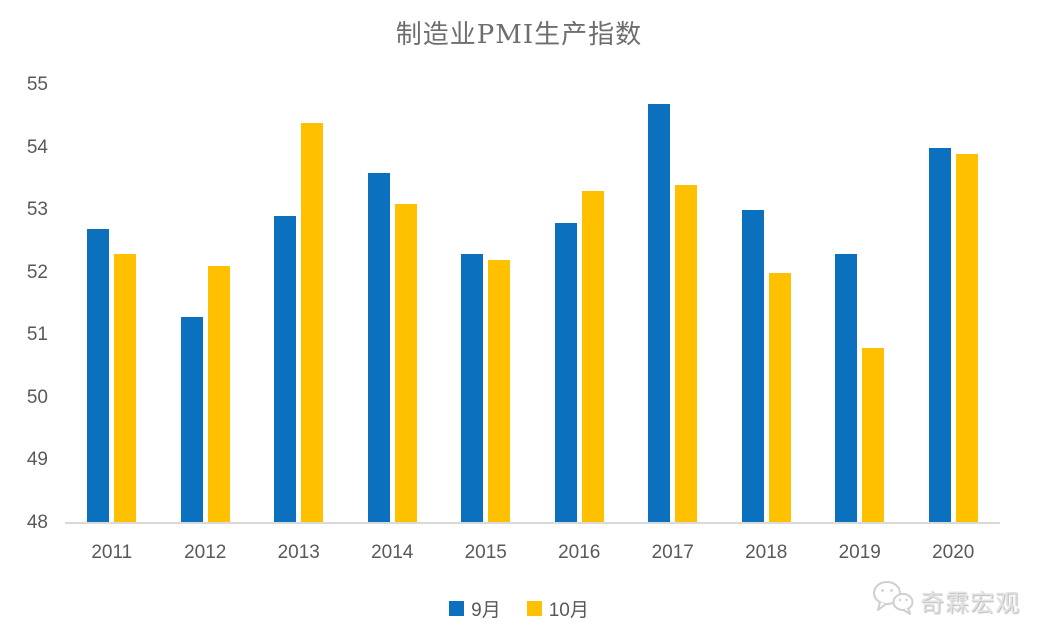  Describe the element at coordinates (565, 372) in the screenshot. I see `bar-september-2016` at that location.